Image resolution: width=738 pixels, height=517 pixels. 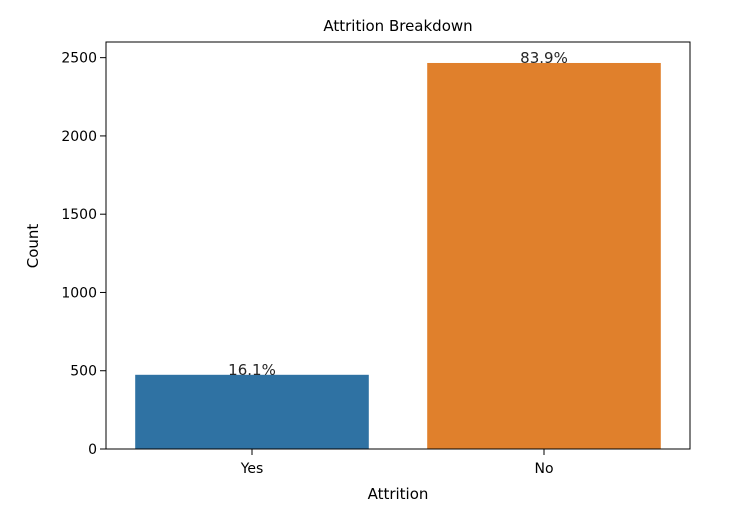 I want to click on y-tick-label: 1500, so click(x=79, y=215).